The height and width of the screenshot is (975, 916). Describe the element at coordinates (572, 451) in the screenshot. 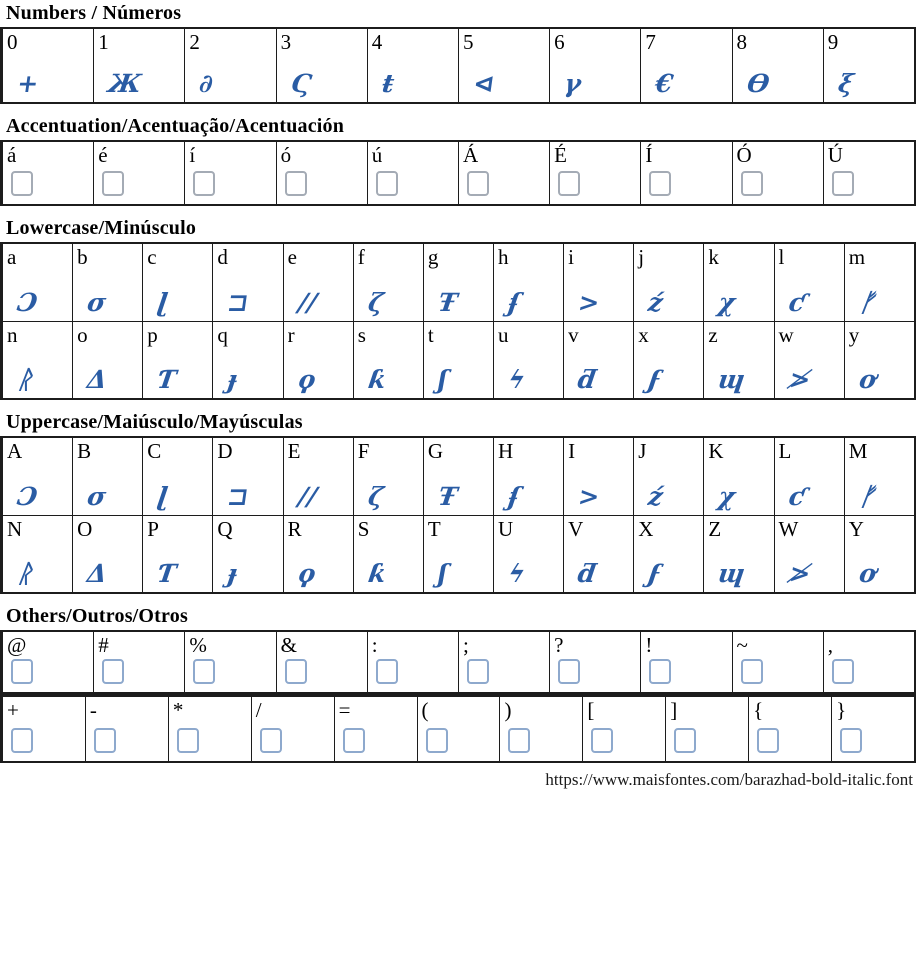

I see `character-label: I` at that location.